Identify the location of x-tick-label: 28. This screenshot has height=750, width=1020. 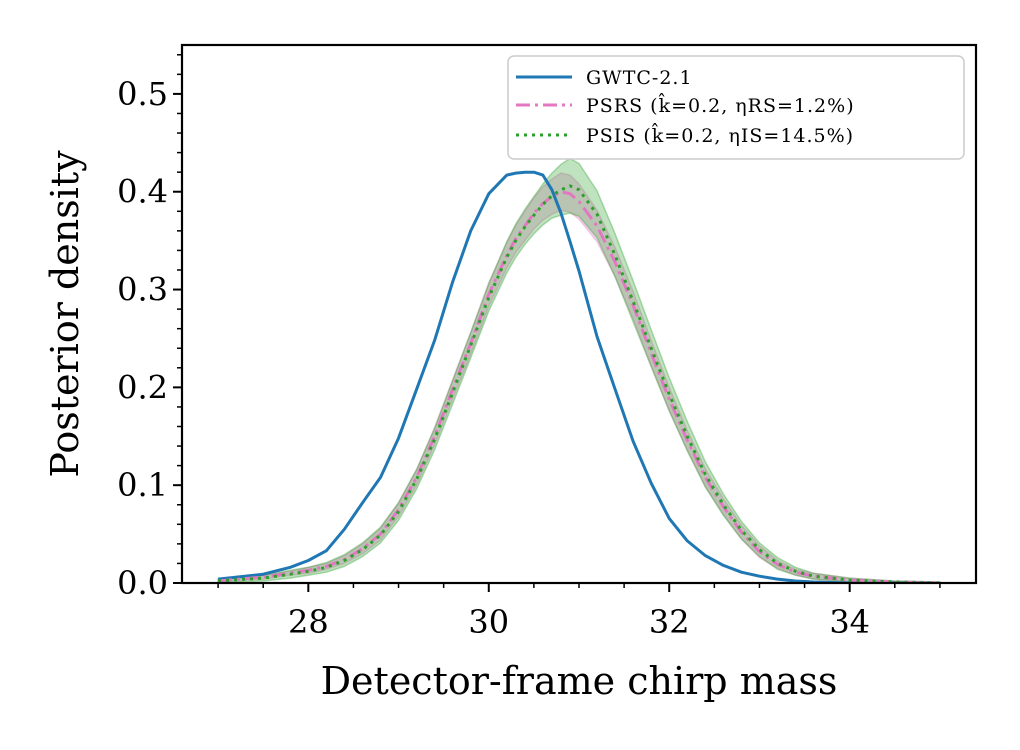
(308, 622).